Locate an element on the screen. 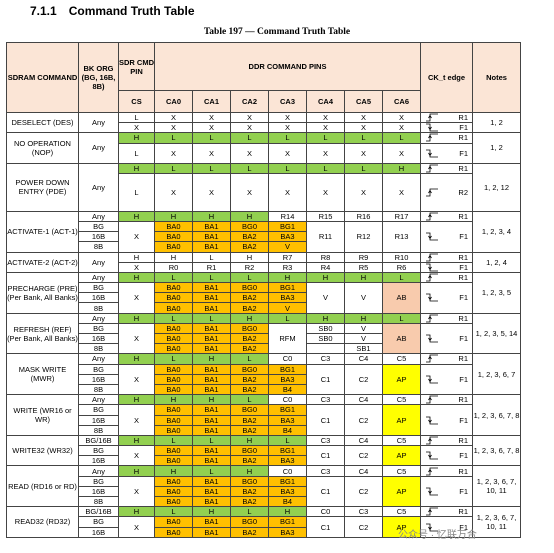 This screenshot has height=553, width=554. cell: R16 is located at coordinates (363, 216).